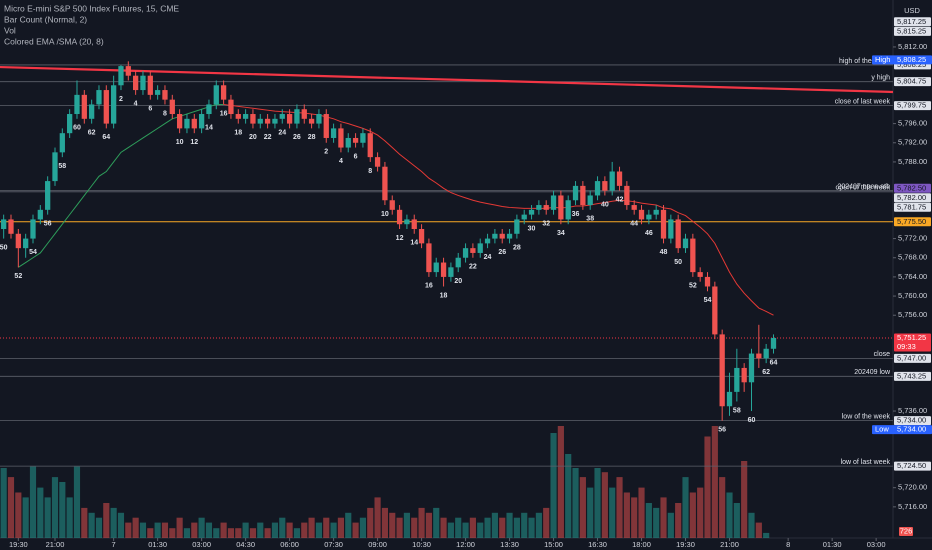 The height and width of the screenshot is (550, 932). Describe the element at coordinates (289, 544) in the screenshot. I see `x-tick-label: 06:00` at that location.